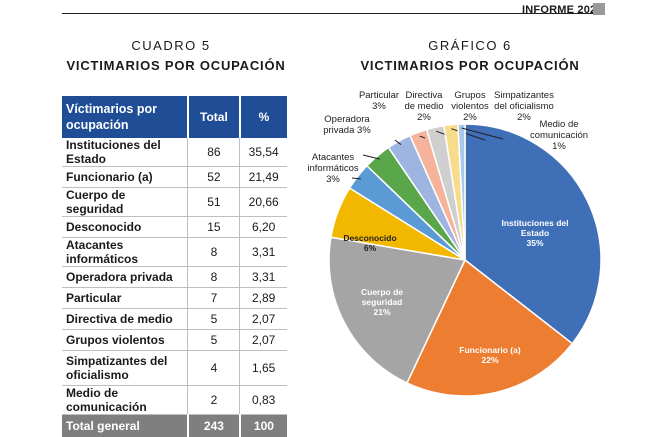  What do you see at coordinates (347, 125) in the screenshot?
I see `slice-label-operadora: Operadora privada 3%` at bounding box center [347, 125].